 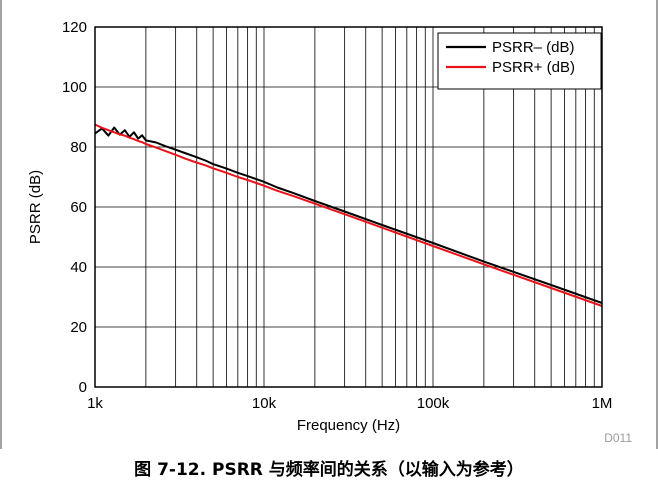 I want to click on legend-box, so click(x=519, y=61).